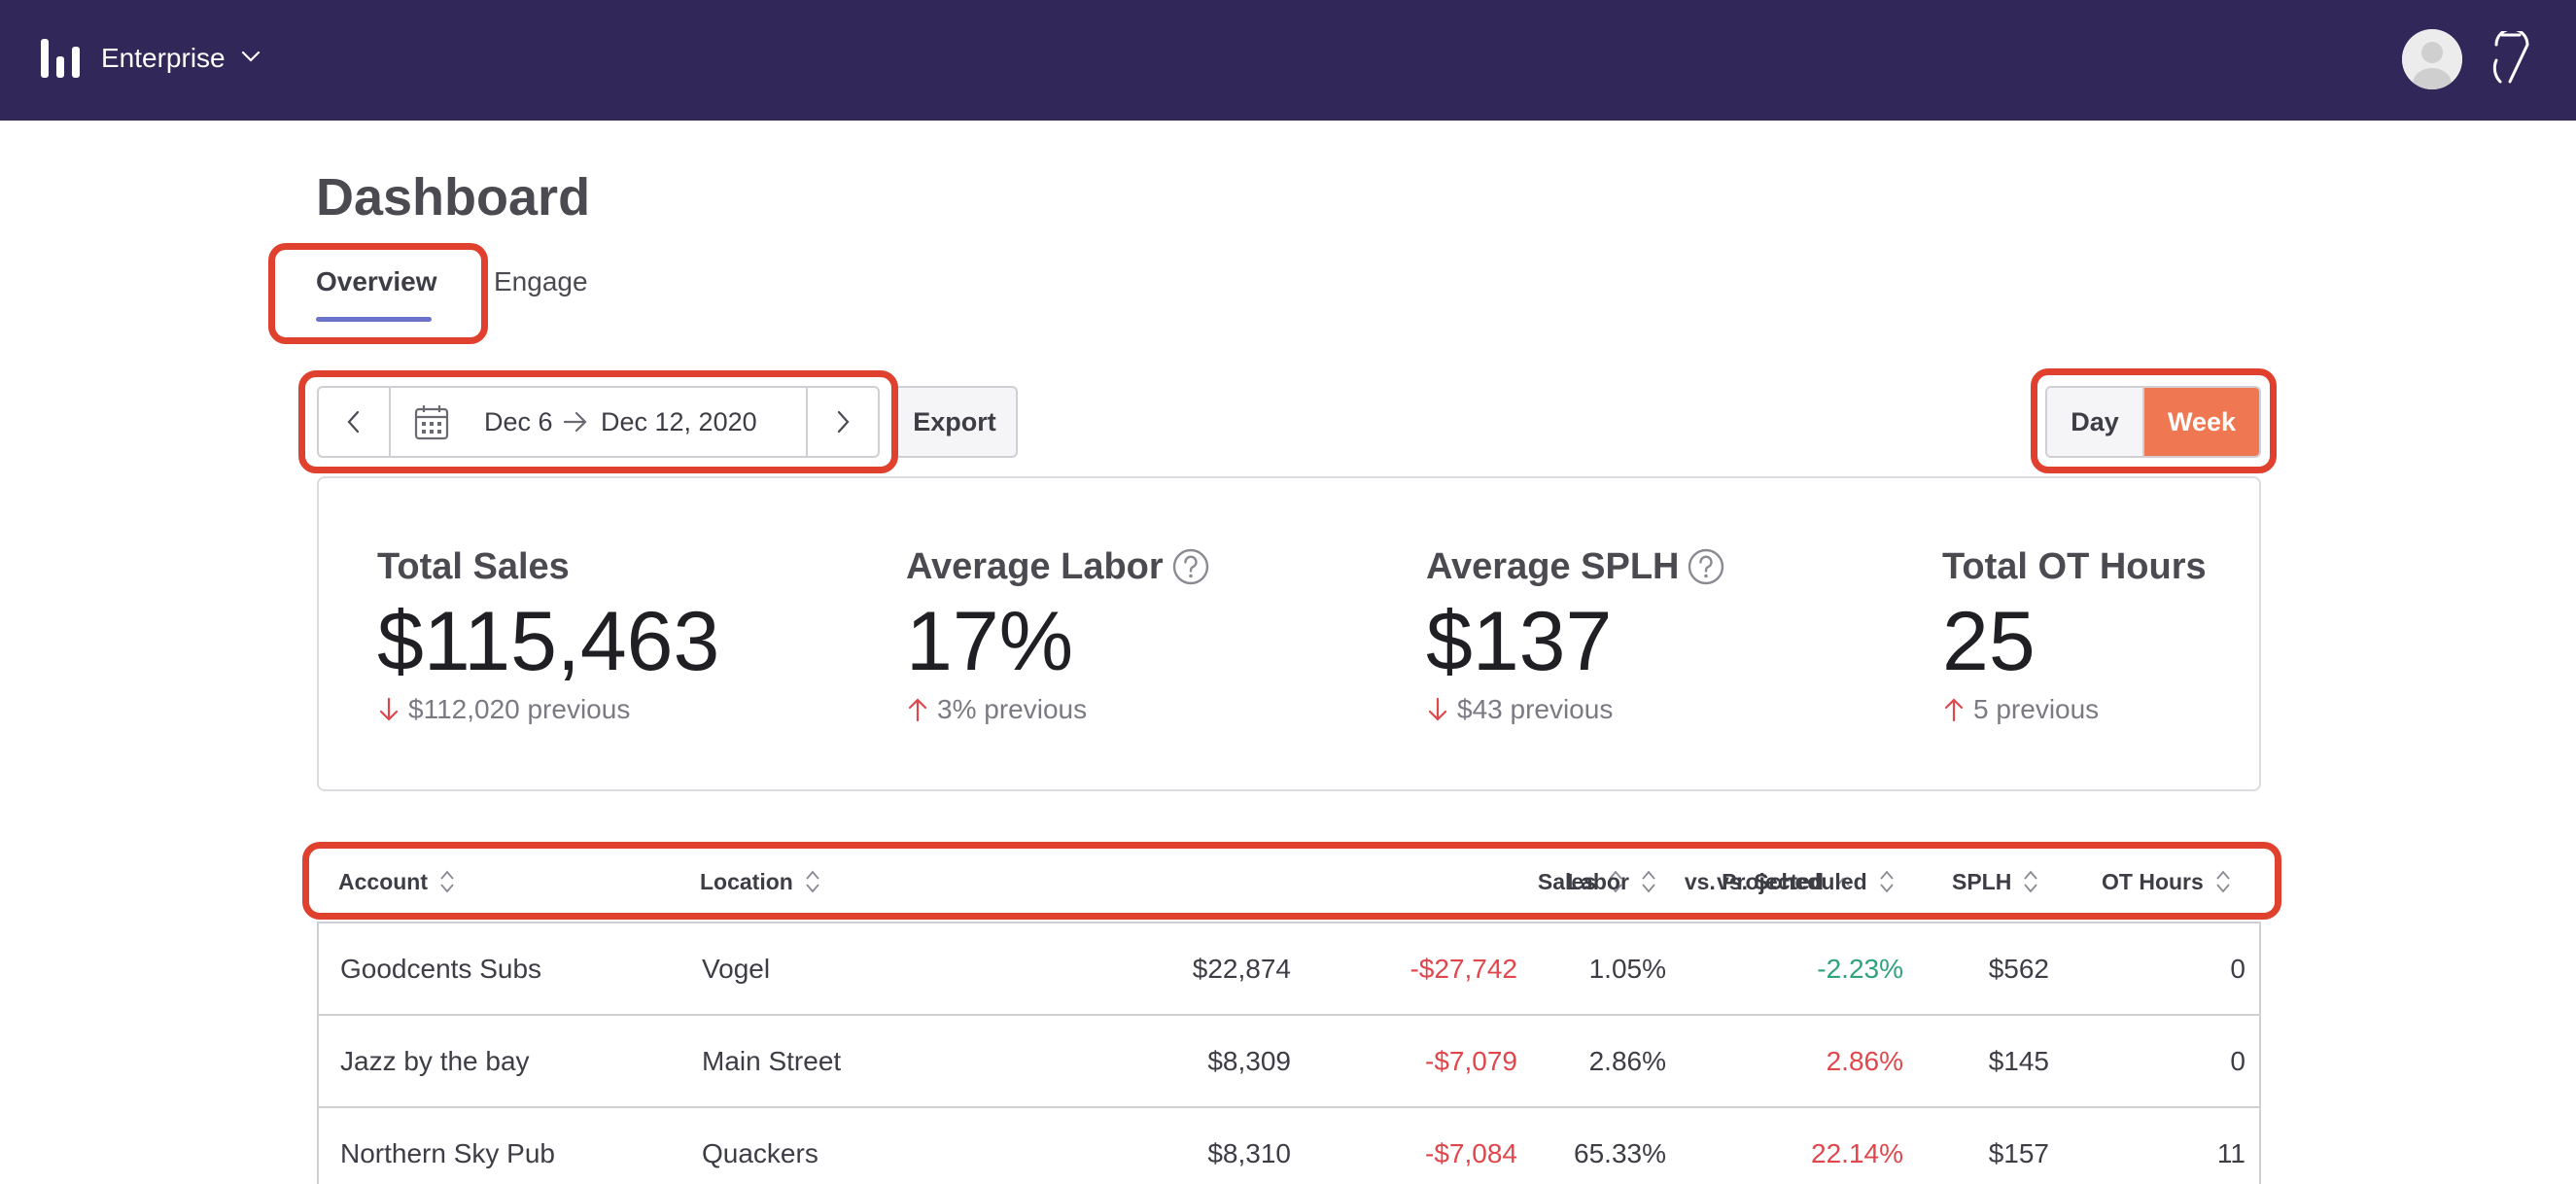 Image resolution: width=2576 pixels, height=1184 pixels. Describe the element at coordinates (1535, 709) in the screenshot. I see `stat-previous-label: $43 previous` at that location.